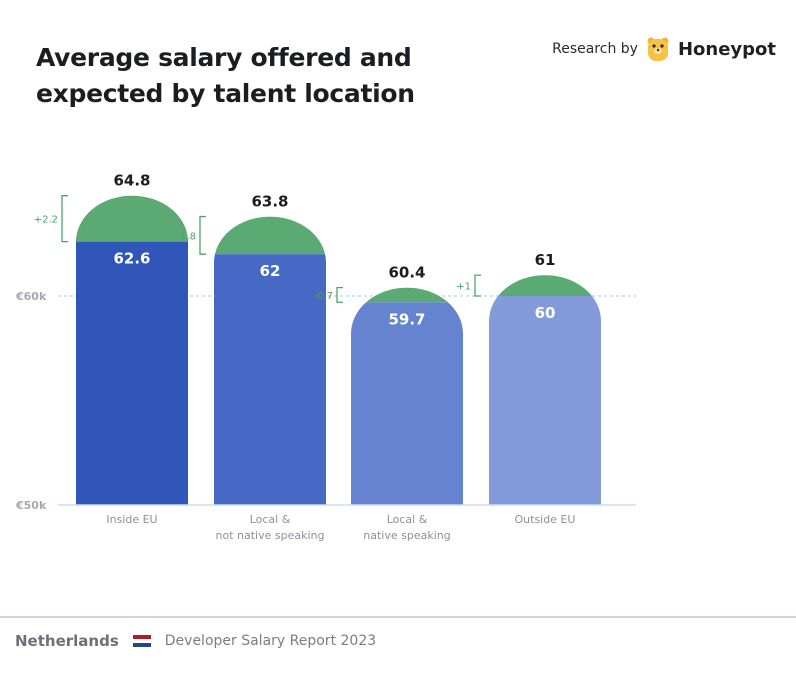 The width and height of the screenshot is (796, 680). I want to click on expected-label: 64.8, so click(131, 181).